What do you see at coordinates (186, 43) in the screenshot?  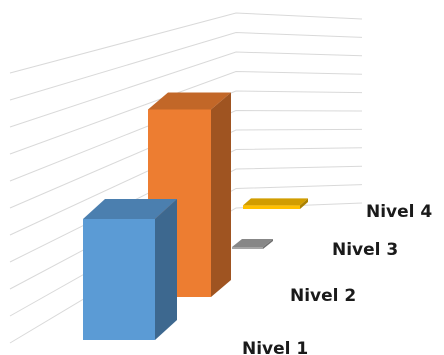 I see `gridline` at bounding box center [186, 43].